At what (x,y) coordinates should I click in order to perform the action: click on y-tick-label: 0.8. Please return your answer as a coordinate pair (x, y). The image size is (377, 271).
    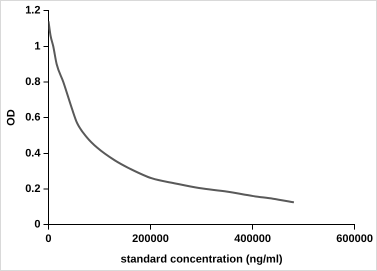
    Looking at the image, I should click on (32, 82).